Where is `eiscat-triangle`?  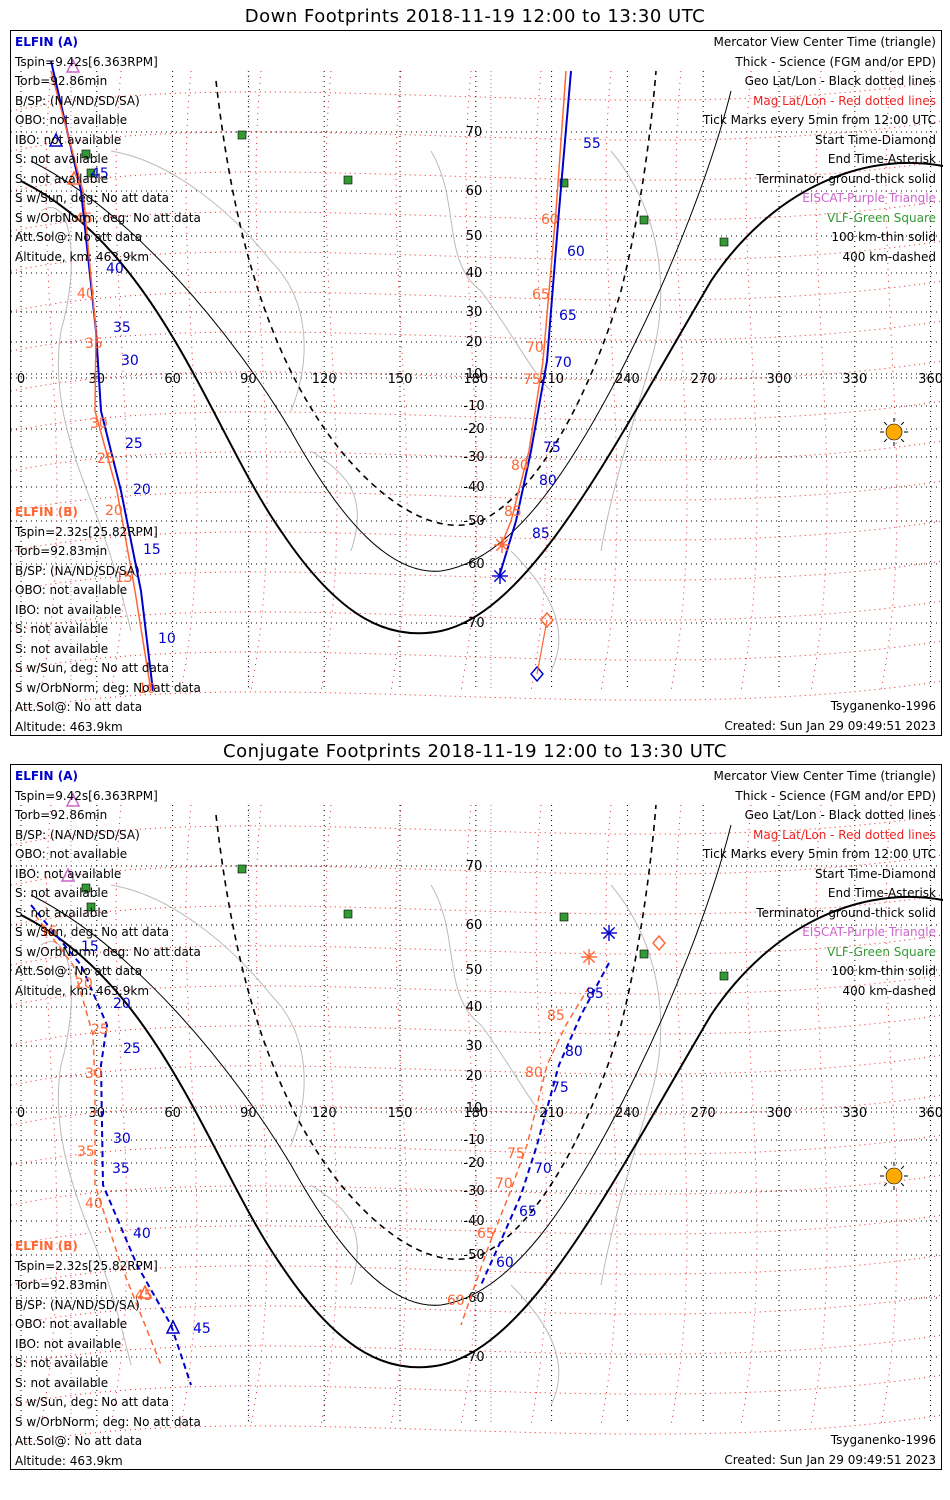 eiscat-triangle is located at coordinates (73, 799).